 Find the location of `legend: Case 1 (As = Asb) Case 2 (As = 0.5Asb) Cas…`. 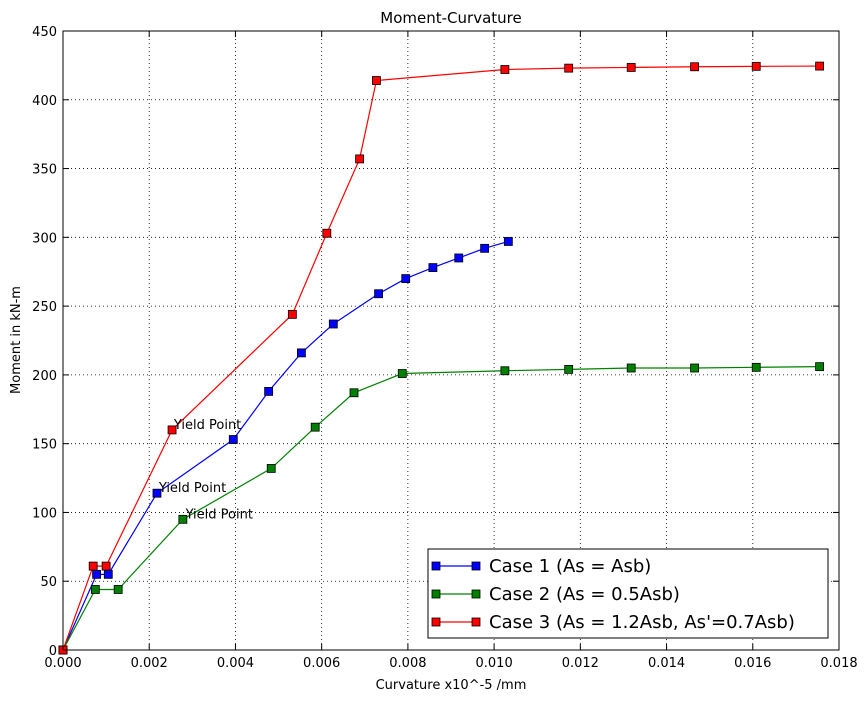

legend: Case 1 (As = Asb) Case 2 (As = 0.5Asb) Cas… is located at coordinates (628, 593).